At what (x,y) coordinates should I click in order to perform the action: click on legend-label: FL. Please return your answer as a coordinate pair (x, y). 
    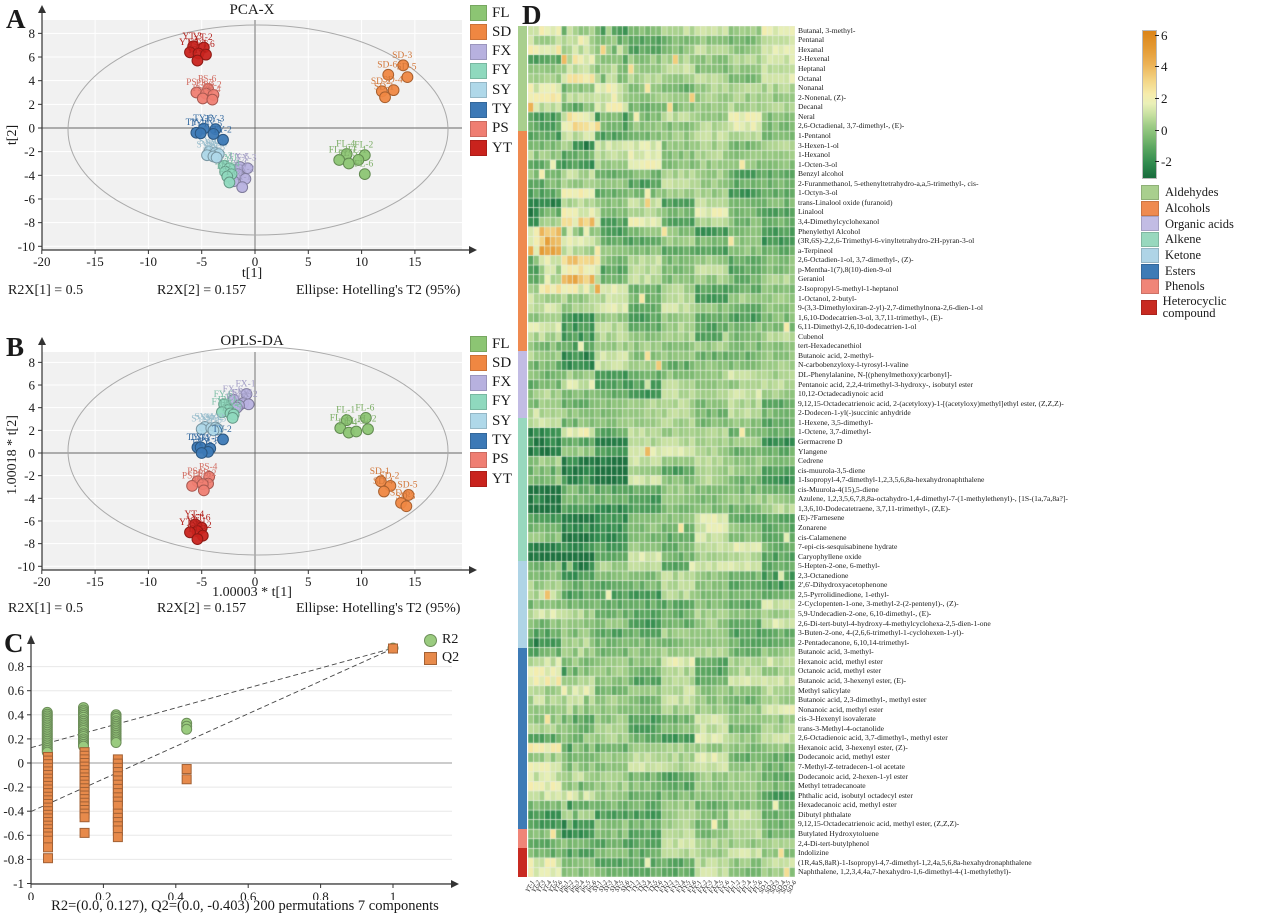
    Looking at the image, I should click on (501, 343).